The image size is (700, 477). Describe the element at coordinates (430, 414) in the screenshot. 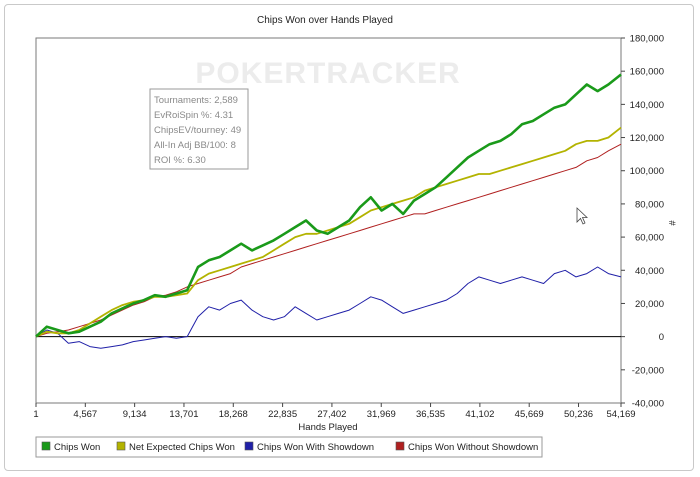

I see `x-tick-label: 36,535` at that location.